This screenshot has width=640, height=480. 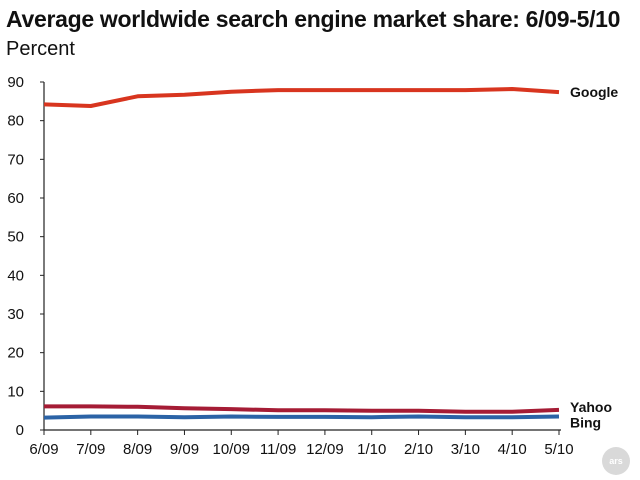 I want to click on x-tick-label: 5/10, so click(x=558, y=449).